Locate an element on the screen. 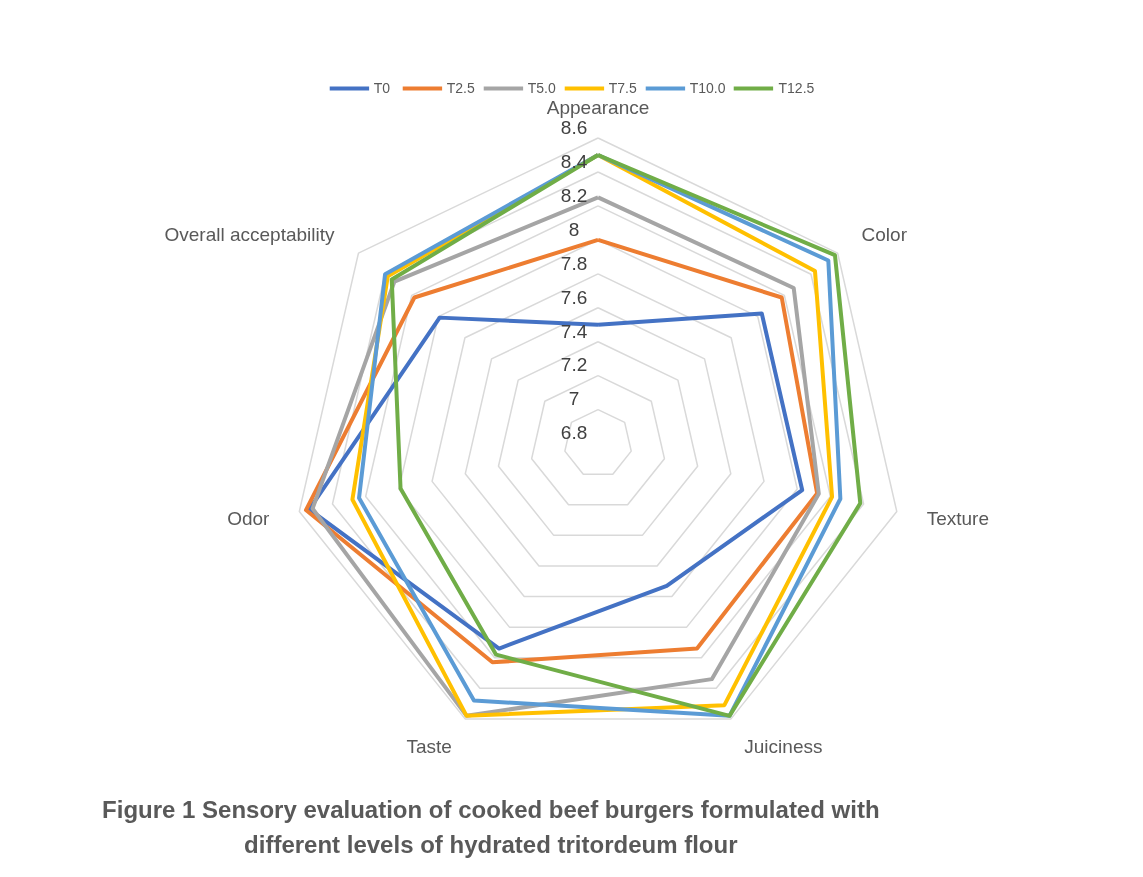 This screenshot has width=1143, height=877. legend-label: T5.0 is located at coordinates (541, 88).